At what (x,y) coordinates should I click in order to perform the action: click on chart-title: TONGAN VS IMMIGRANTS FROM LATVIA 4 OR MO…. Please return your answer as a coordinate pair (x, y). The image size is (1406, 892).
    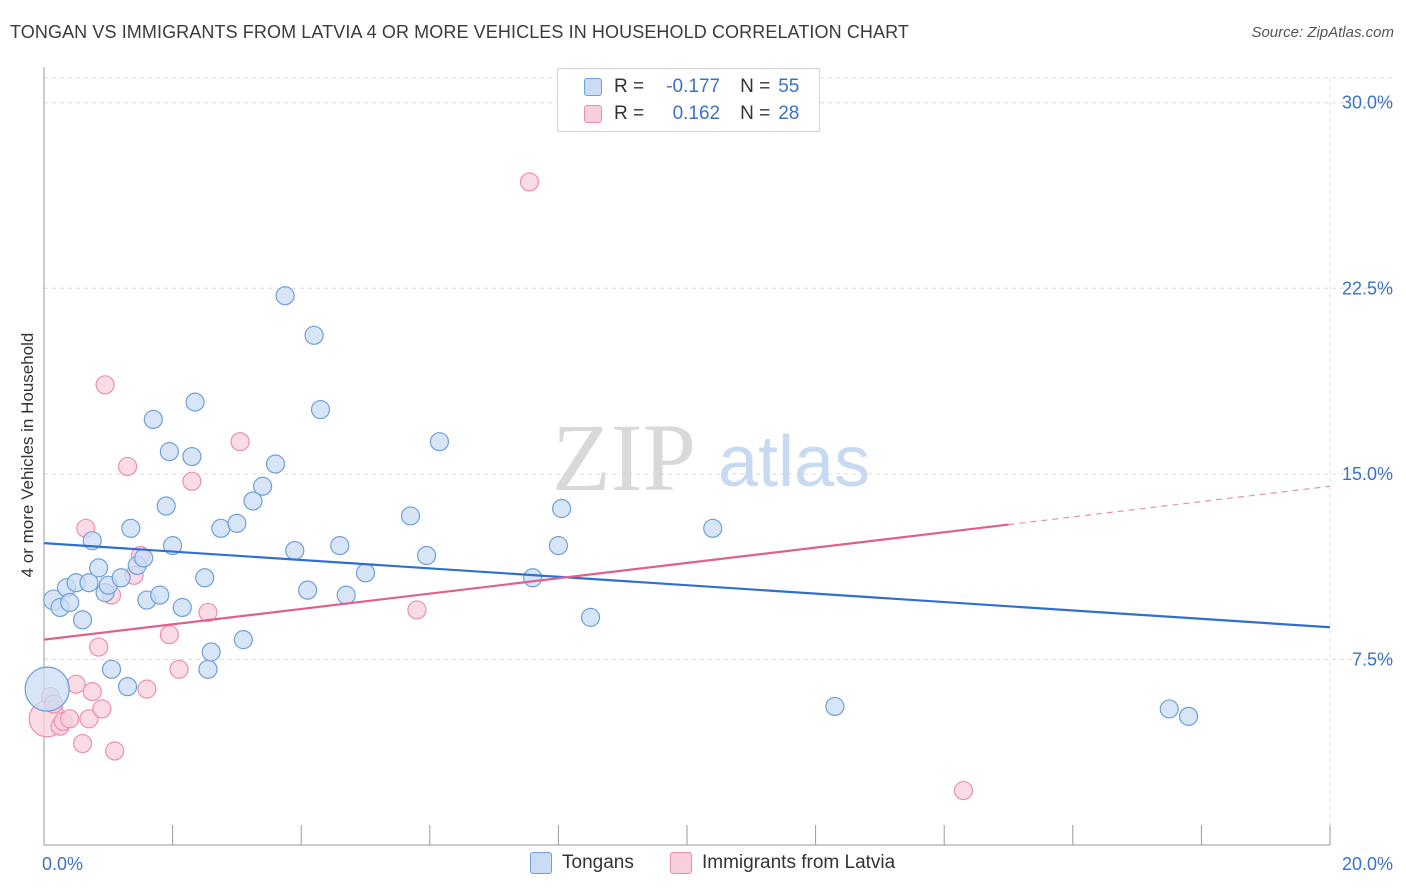
    Looking at the image, I should click on (459, 32).